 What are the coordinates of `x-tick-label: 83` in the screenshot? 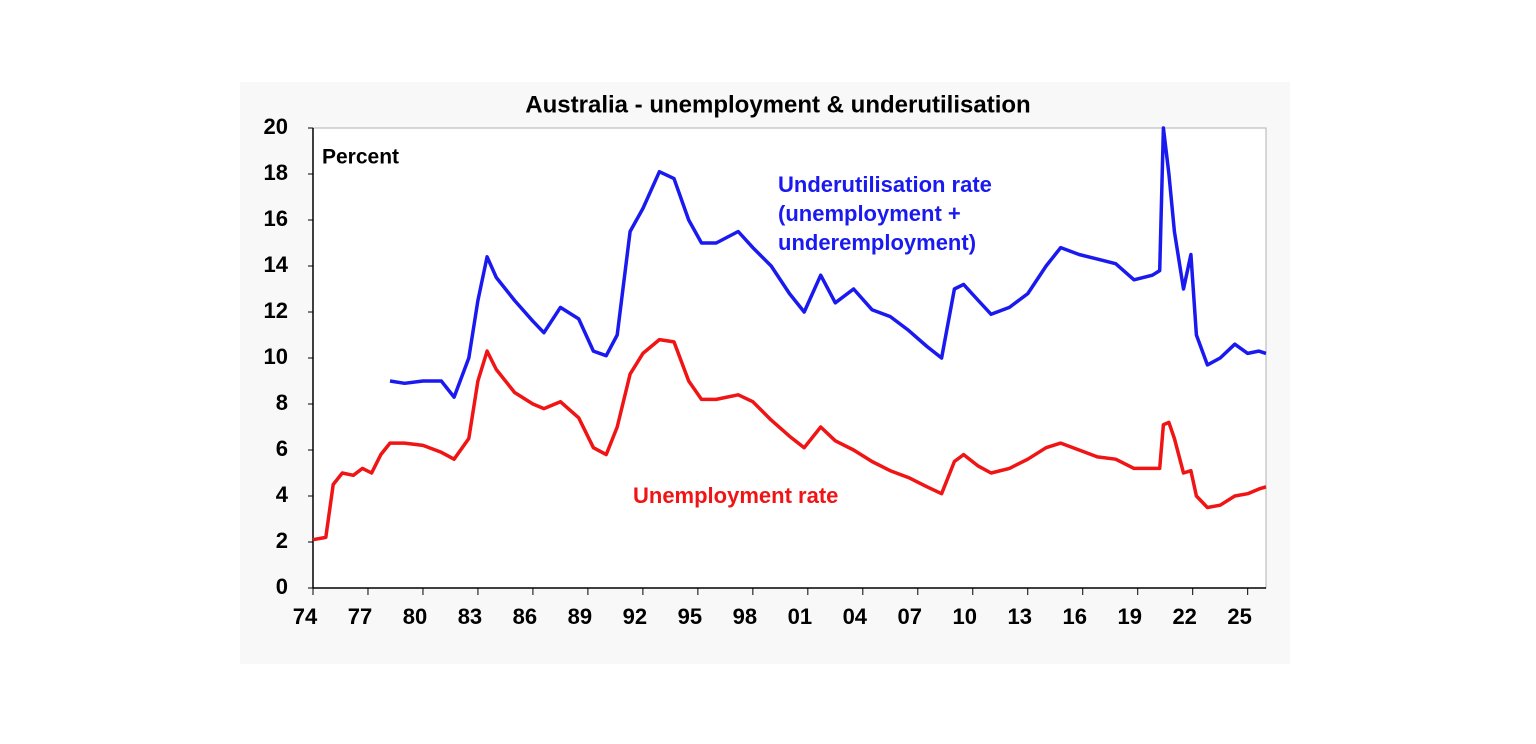 It's located at (470, 616).